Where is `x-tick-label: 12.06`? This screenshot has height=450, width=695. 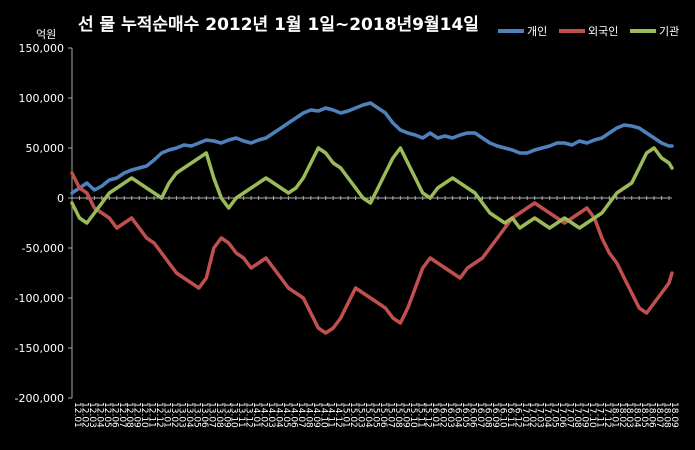 x-tick-label: 12.06 is located at coordinates (114, 415).